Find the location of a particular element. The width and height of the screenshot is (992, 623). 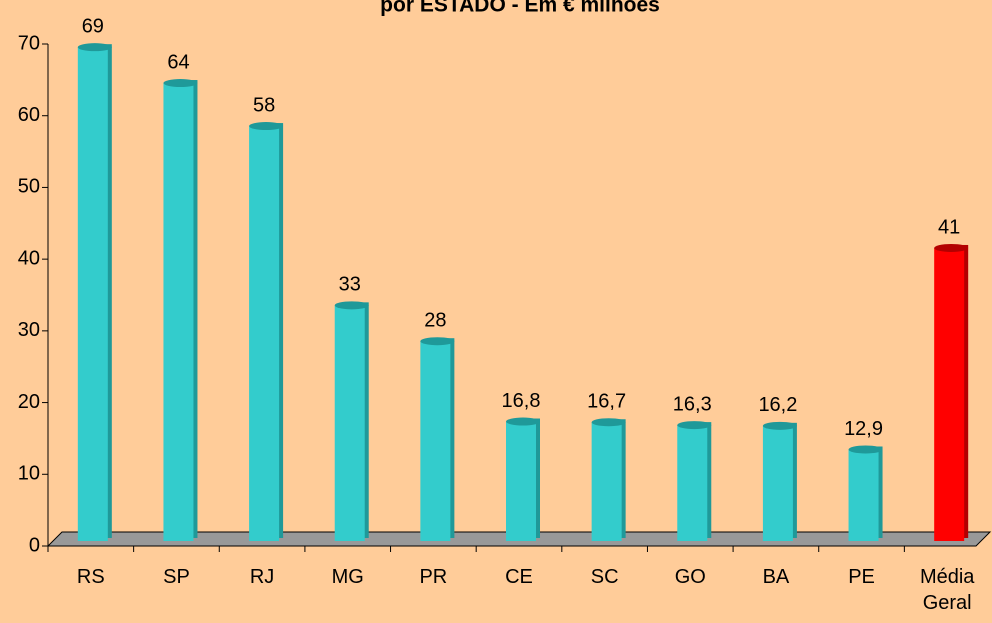

x-tick-label: PE is located at coordinates (861, 577).